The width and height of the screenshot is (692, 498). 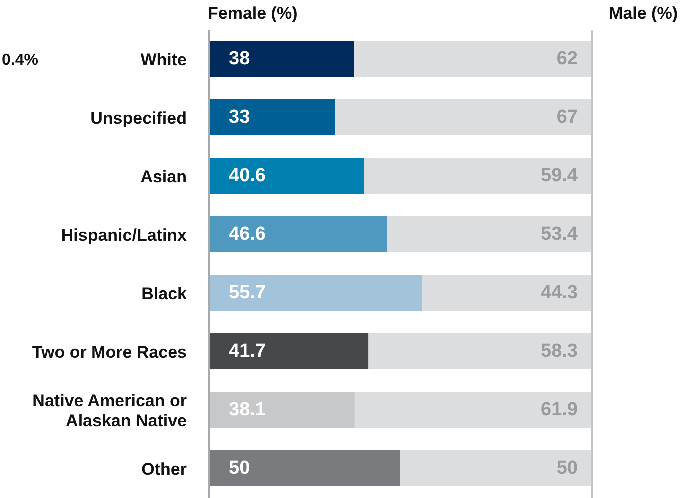 What do you see at coordinates (110, 410) in the screenshot?
I see `y-tick-label: Native American or Alaskan Native` at bounding box center [110, 410].